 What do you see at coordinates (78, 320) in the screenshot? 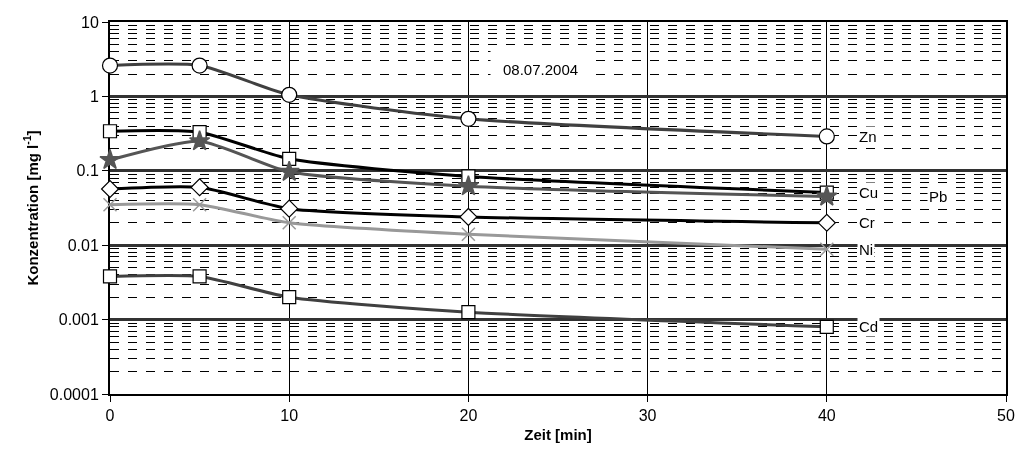
I see `y-tick-label: 0.001` at bounding box center [78, 320].